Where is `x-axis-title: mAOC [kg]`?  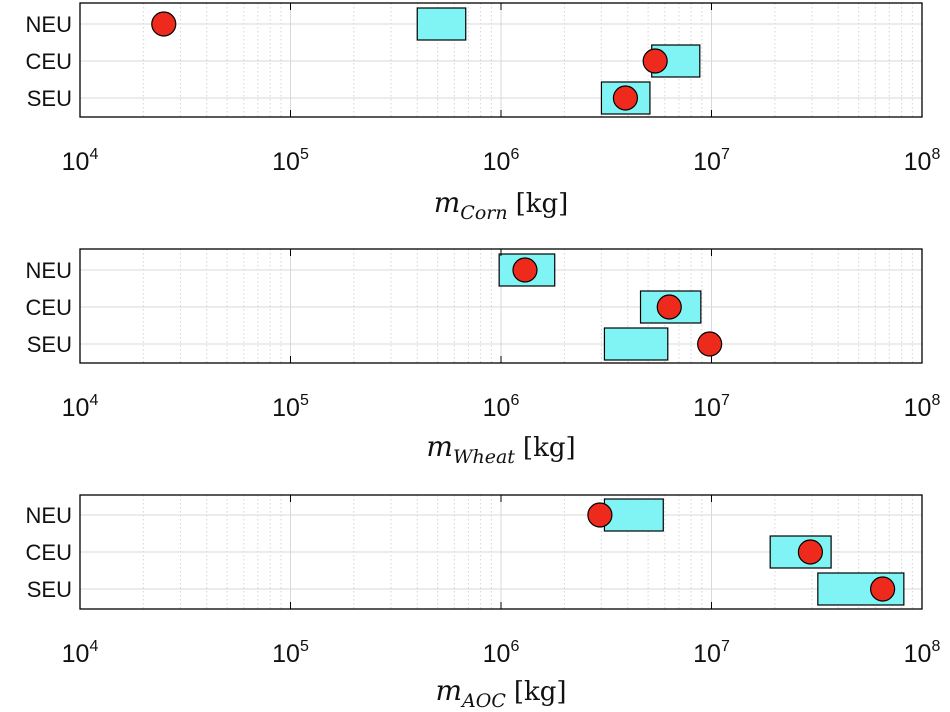 x-axis-title: mAOC [kg] is located at coordinates (500, 693).